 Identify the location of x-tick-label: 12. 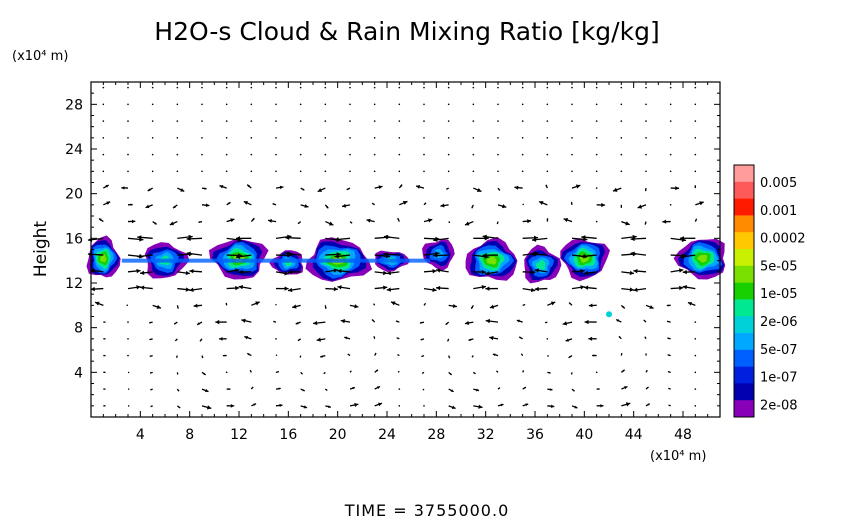
(239, 435).